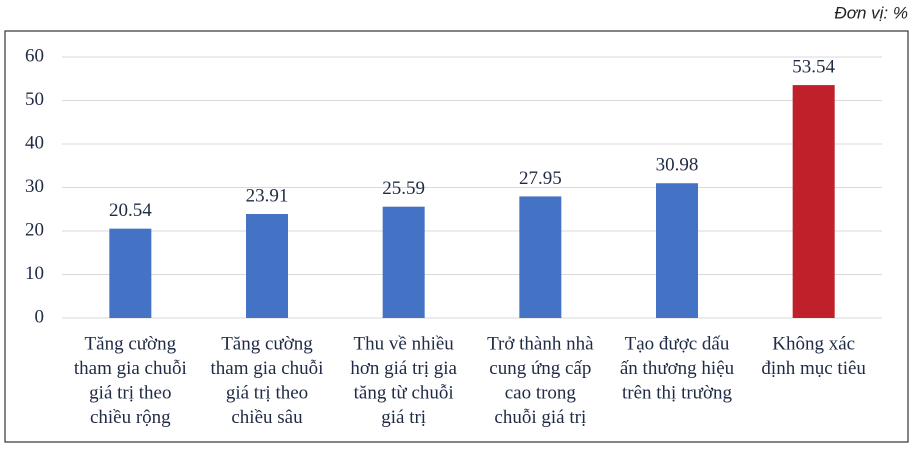 Image resolution: width=920 pixels, height=449 pixels. I want to click on y-tick-label: 0, so click(40, 316).